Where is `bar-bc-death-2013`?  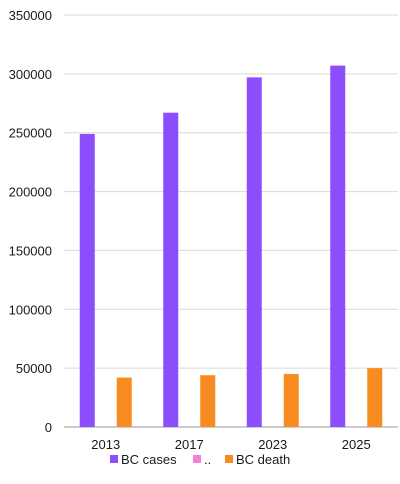 bar-bc-death-2013 is located at coordinates (124, 402).